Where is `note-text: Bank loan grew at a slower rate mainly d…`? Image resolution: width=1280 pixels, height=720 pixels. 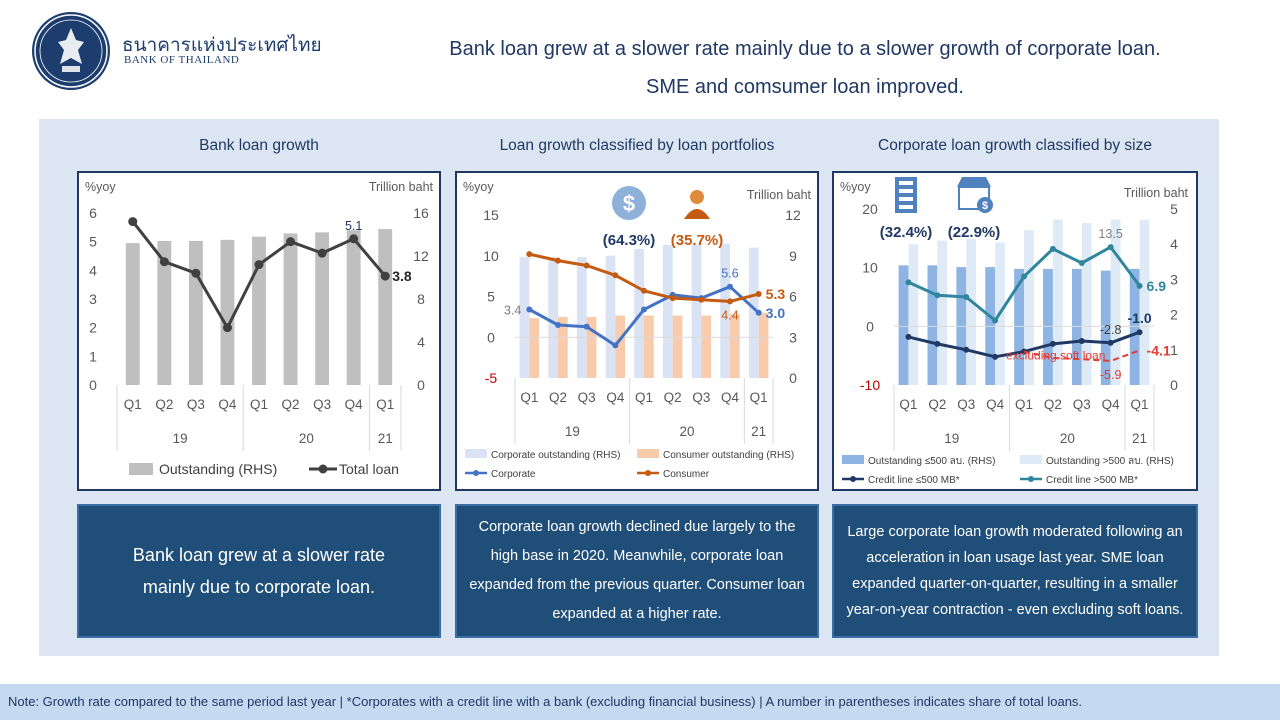
note-text: Bank loan grew at a slower rate mainly d… is located at coordinates (259, 571).